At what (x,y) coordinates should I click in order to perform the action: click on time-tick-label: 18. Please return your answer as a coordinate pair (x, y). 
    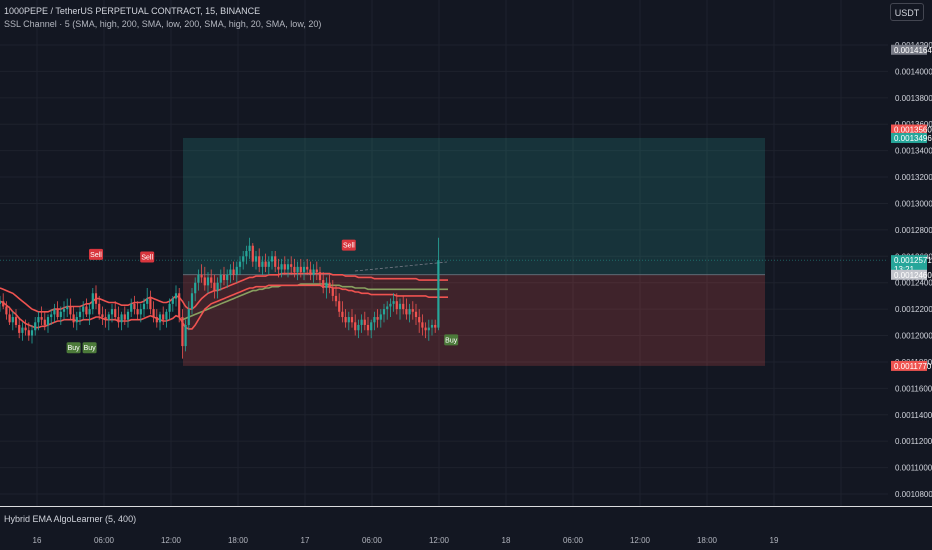
    Looking at the image, I should click on (506, 540).